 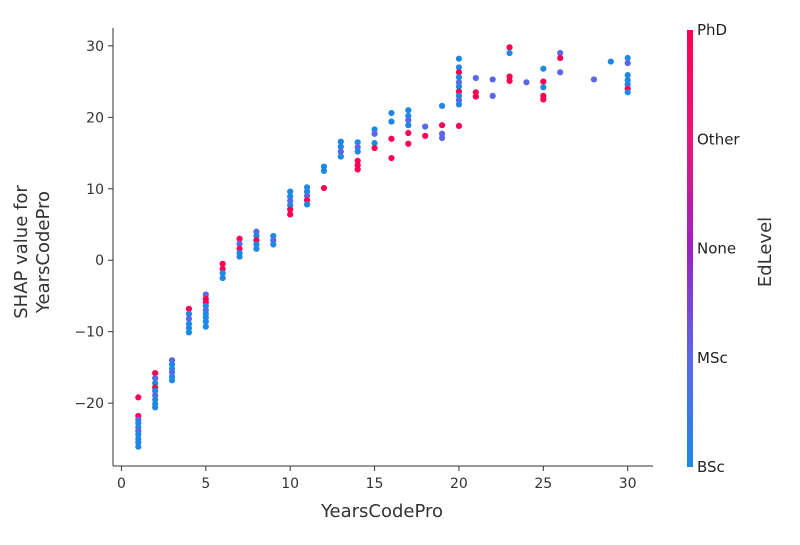 I want to click on x-tick-label: 15, so click(x=375, y=484).